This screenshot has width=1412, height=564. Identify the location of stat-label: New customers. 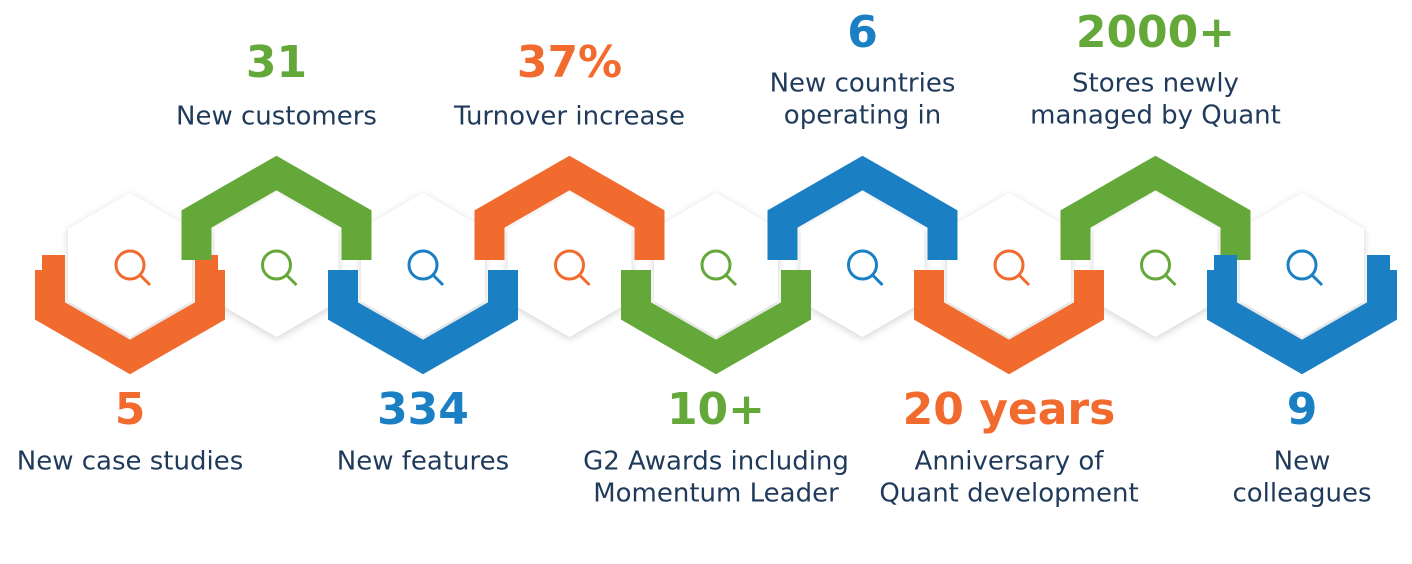
(276, 117).